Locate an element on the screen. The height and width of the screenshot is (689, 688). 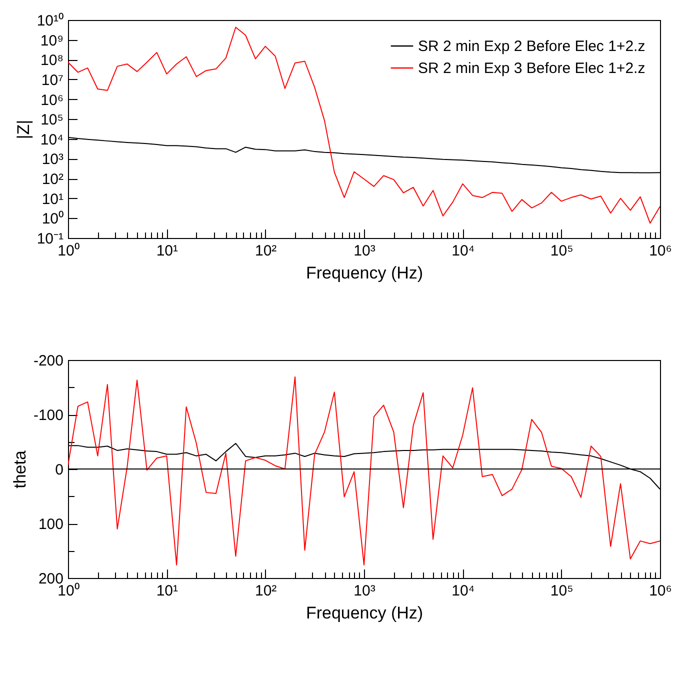
y-tick-label: -200 is located at coordinates (48, 361).